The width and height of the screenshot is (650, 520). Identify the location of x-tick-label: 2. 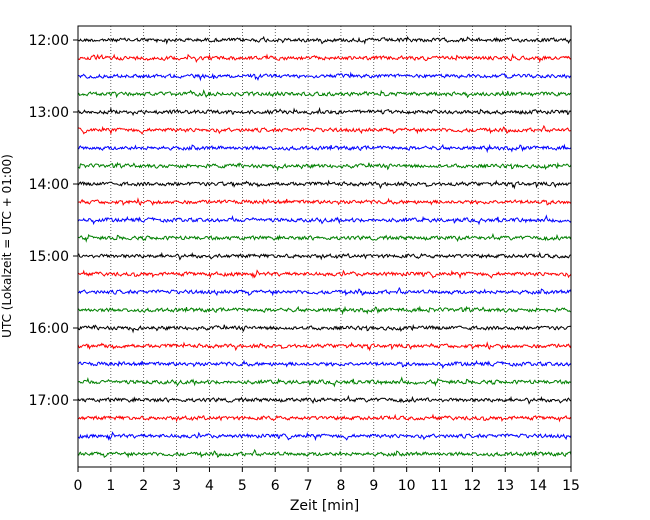
(143, 486).